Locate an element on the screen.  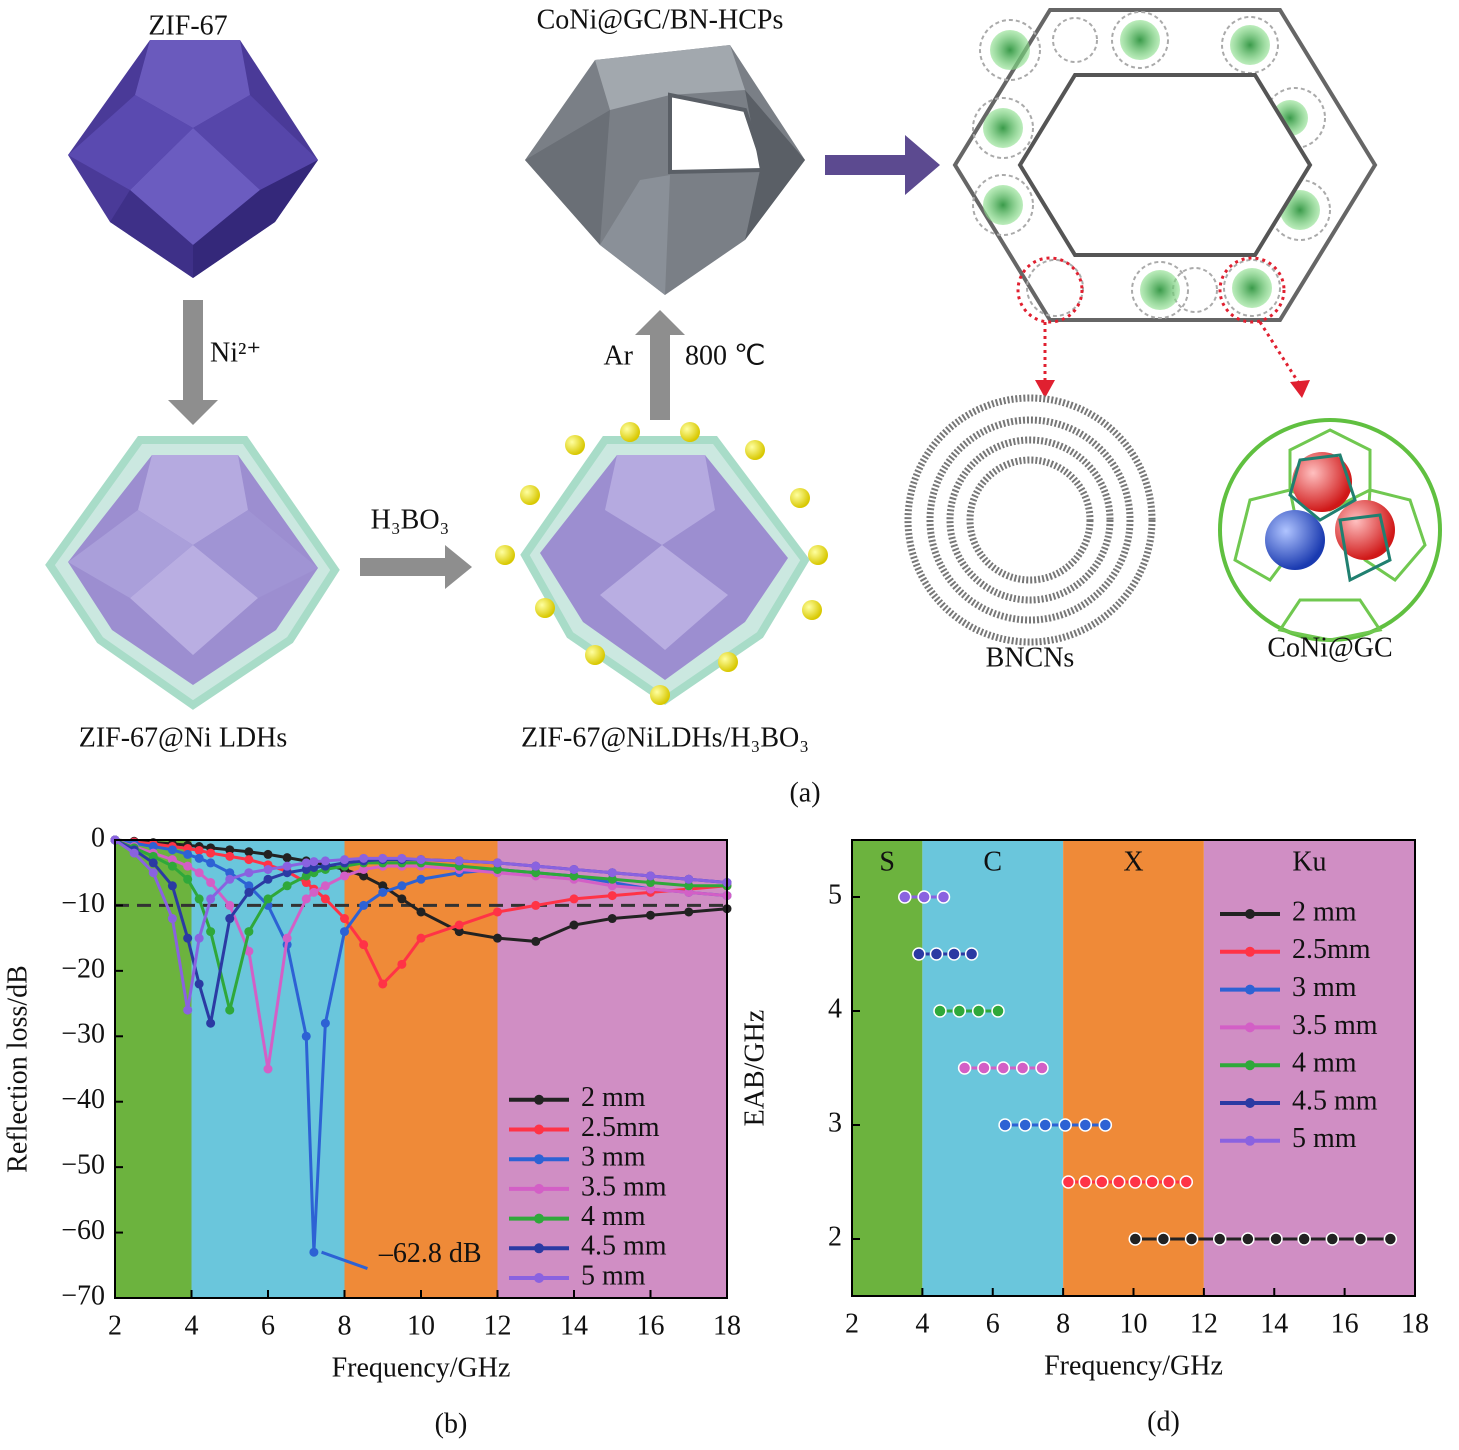
legend-label: 2.5mm is located at coordinates (1331, 949).